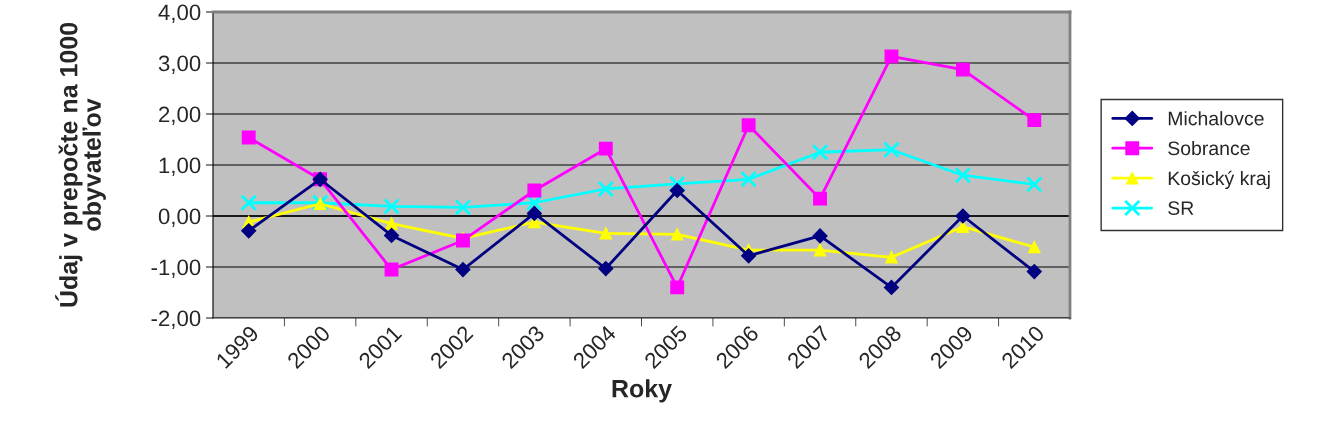  I want to click on legend-label: Michalovce, so click(1216, 118).